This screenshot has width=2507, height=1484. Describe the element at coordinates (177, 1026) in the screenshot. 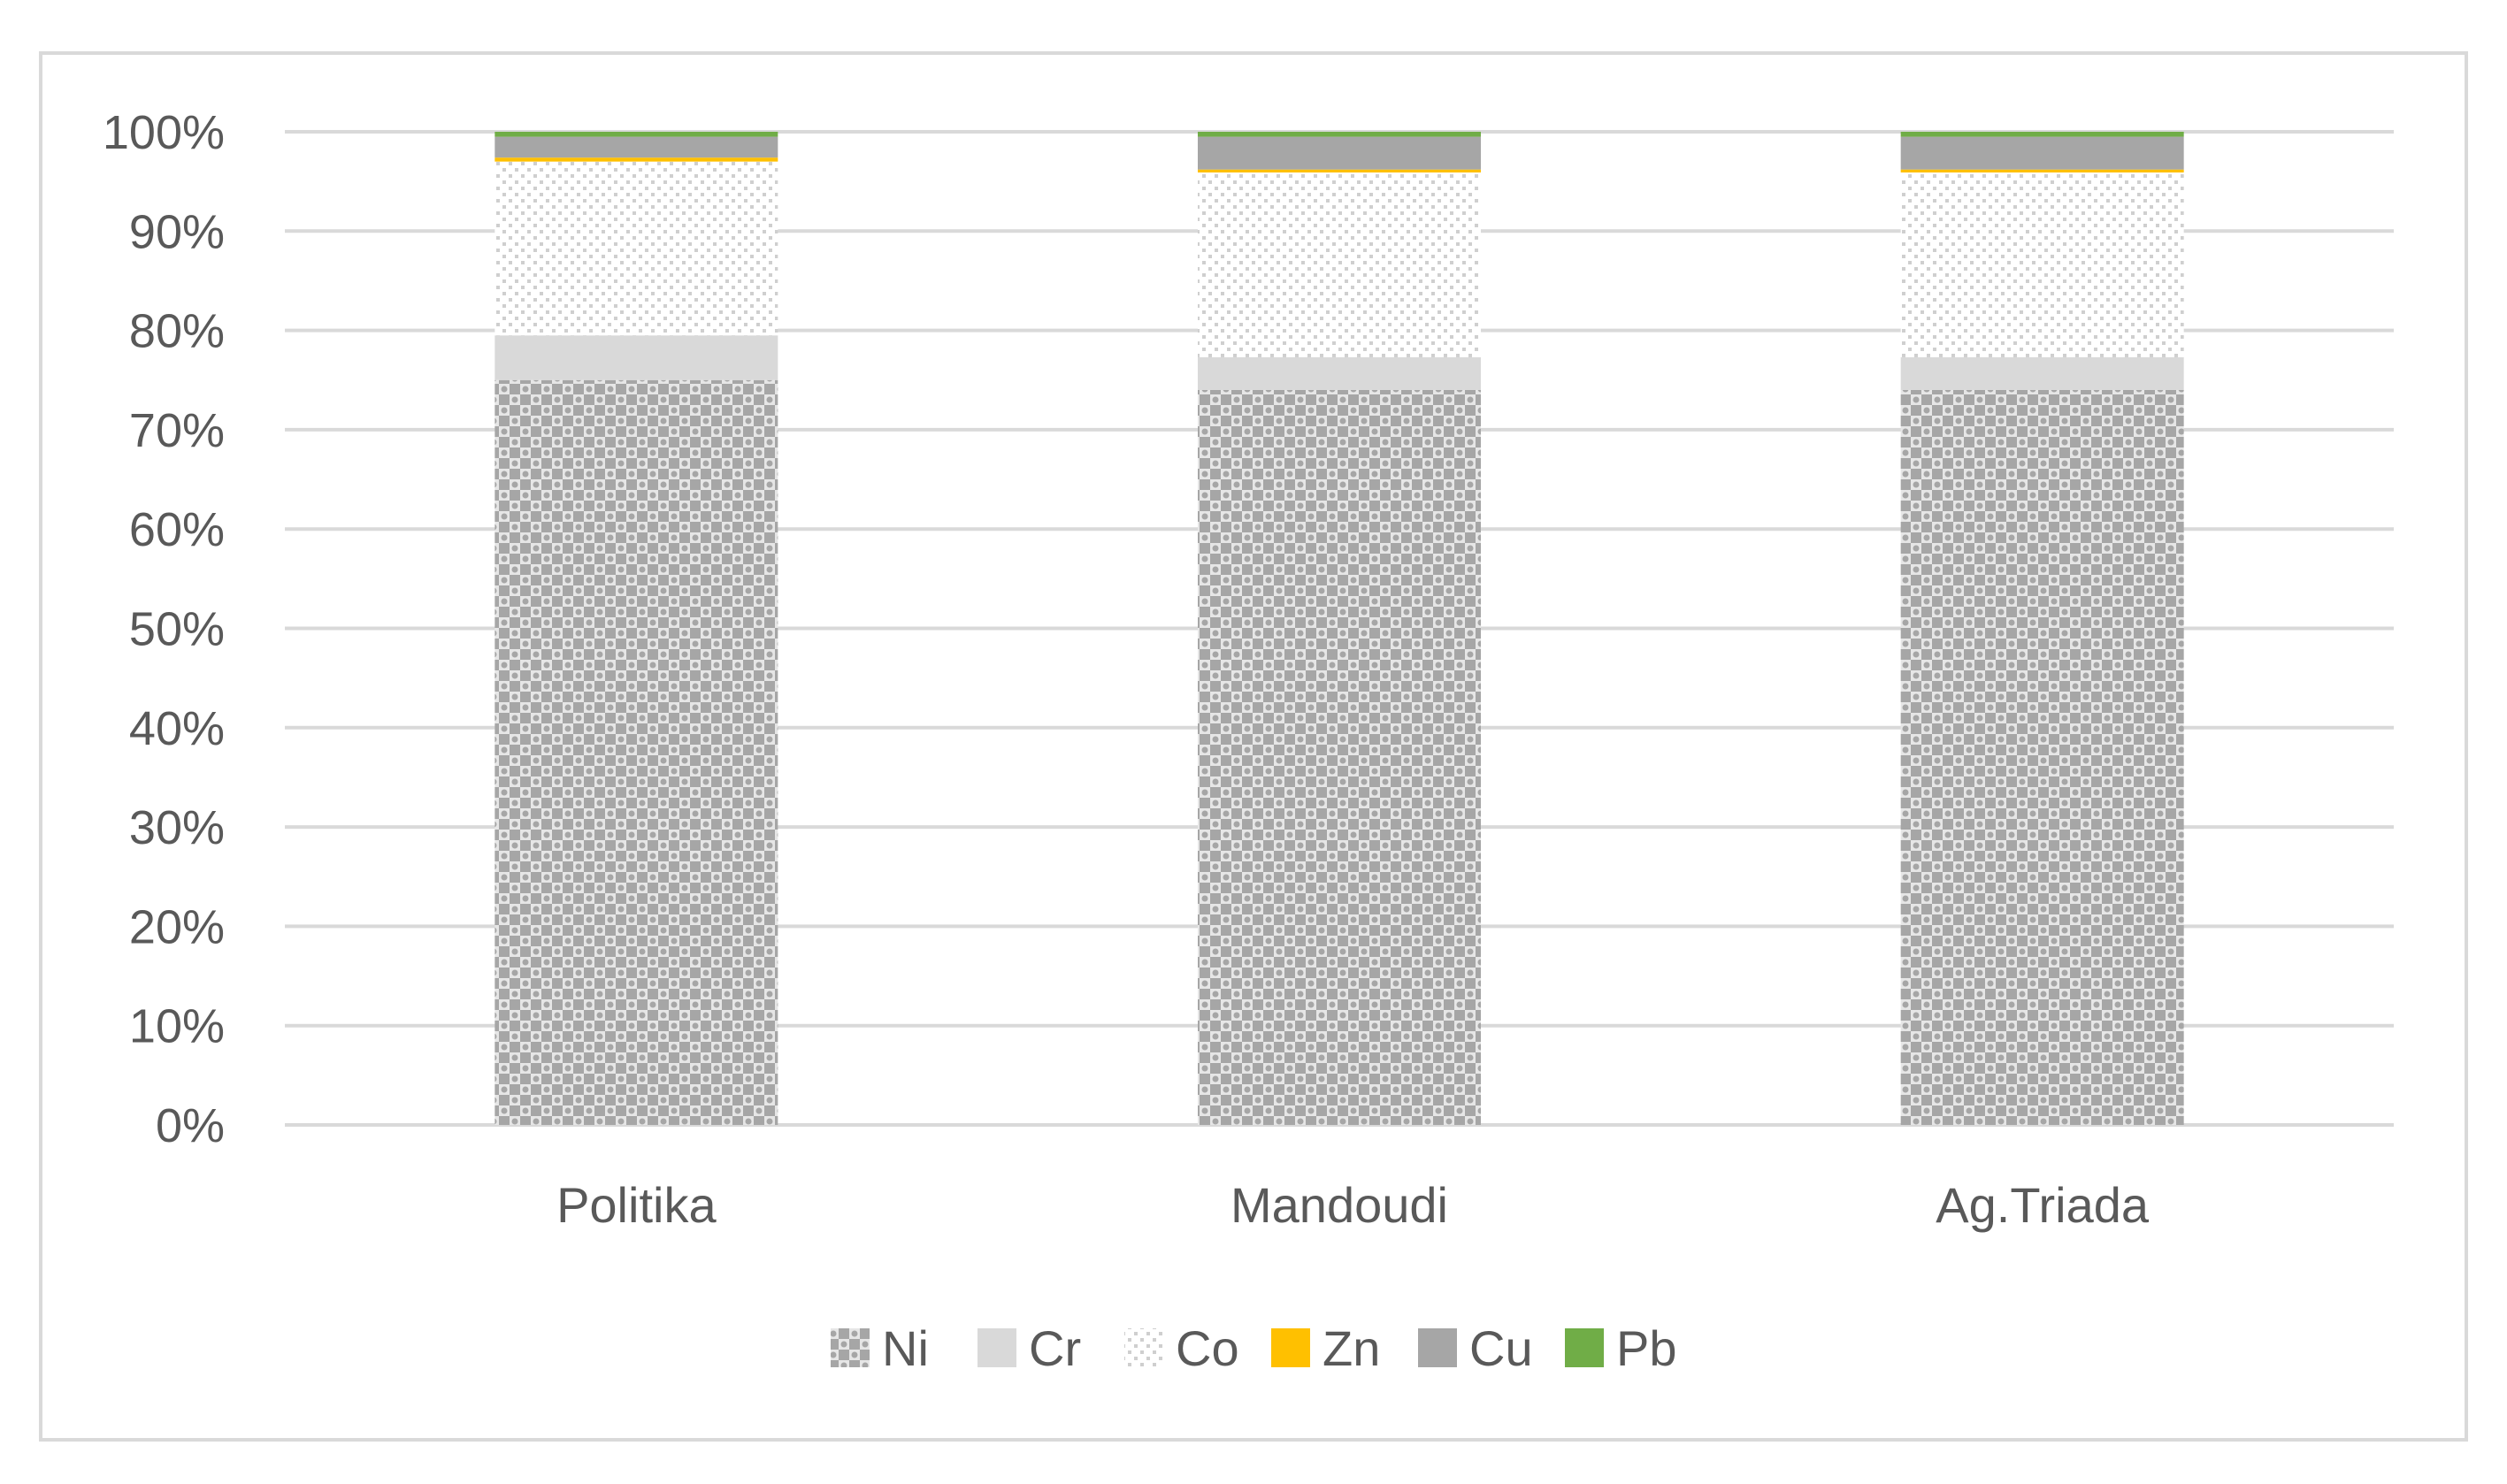

I see `y-tick-label: 10%` at that location.